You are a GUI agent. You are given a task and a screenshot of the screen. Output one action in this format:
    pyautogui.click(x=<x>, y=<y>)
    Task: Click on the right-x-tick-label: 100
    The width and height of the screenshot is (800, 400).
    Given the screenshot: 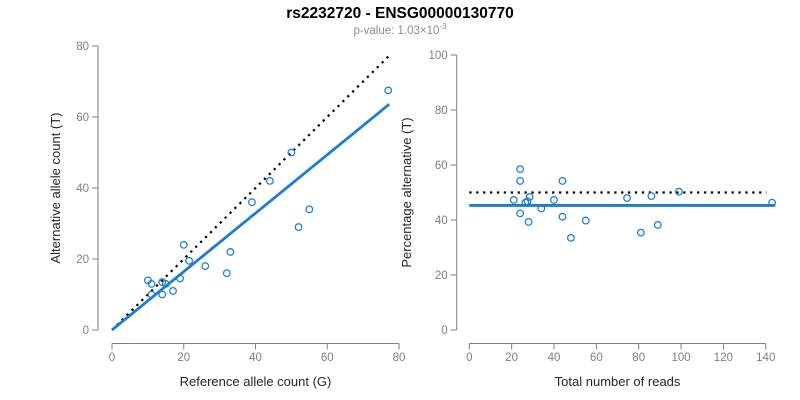 What is the action you would take?
    pyautogui.click(x=680, y=358)
    